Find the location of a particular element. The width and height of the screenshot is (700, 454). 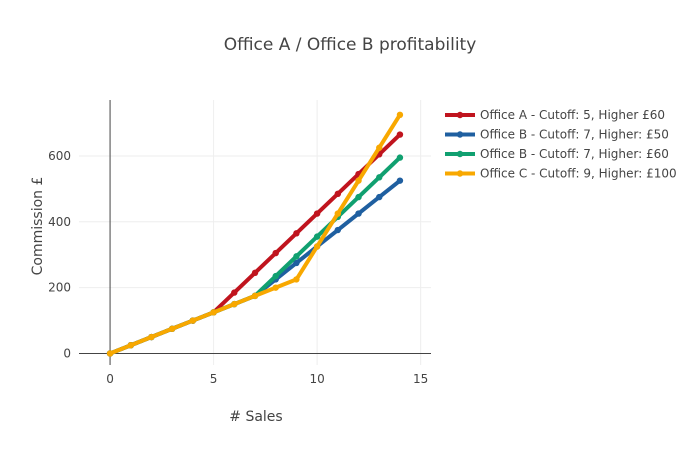

legend-label: Office B - Cutoff: 7, Higher: £50 is located at coordinates (574, 135).